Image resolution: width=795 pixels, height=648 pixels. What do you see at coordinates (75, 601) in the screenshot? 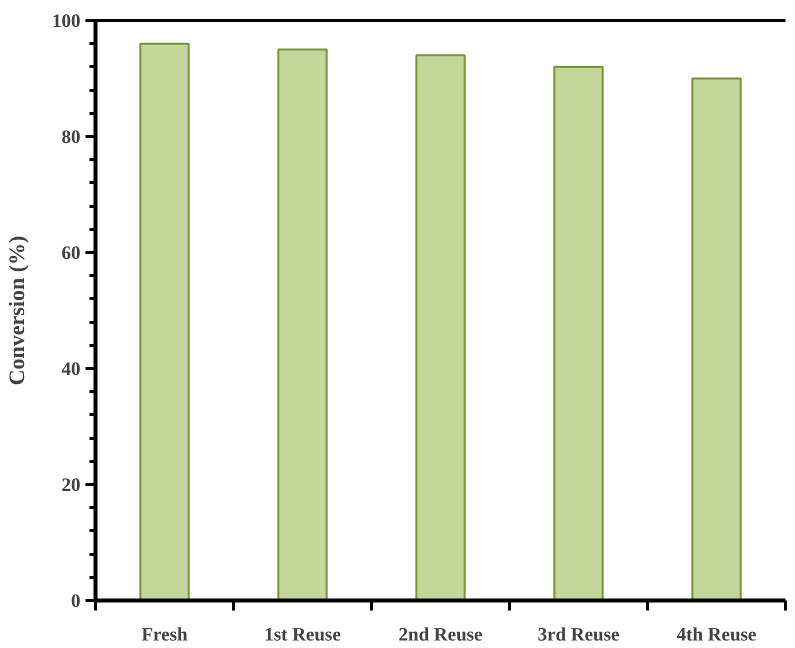
I see `y-tick-label: 0` at bounding box center [75, 601].